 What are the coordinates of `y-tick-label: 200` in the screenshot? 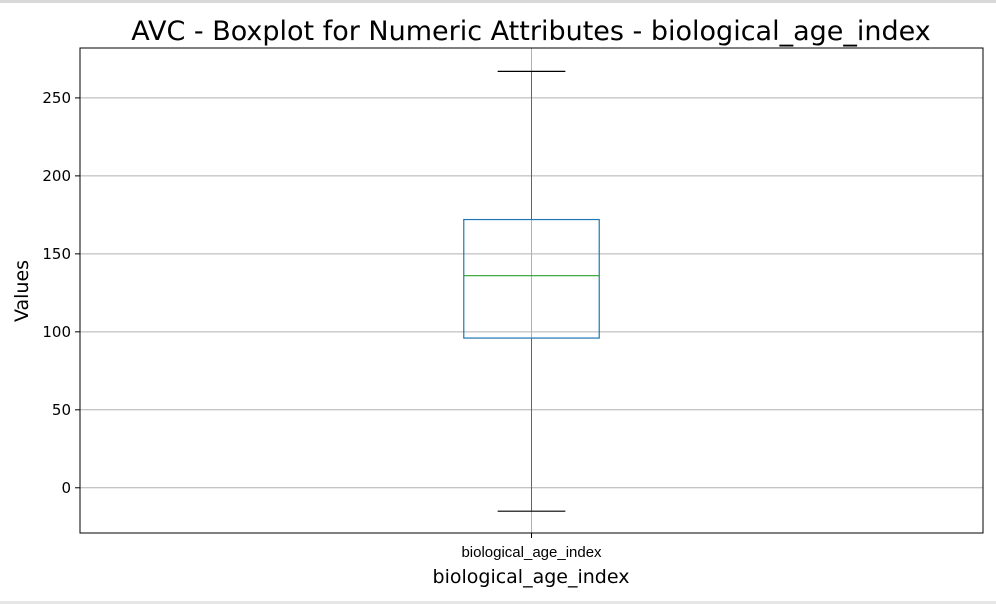 It's located at (56, 176).